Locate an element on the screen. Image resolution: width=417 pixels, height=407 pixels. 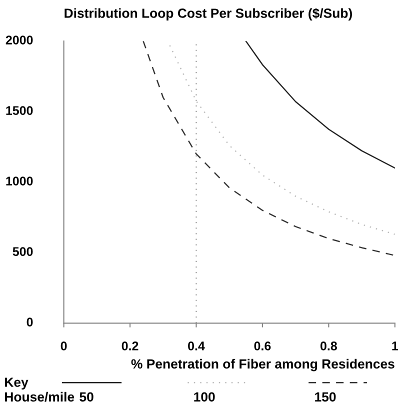
legend-title: Key is located at coordinates (16, 384).